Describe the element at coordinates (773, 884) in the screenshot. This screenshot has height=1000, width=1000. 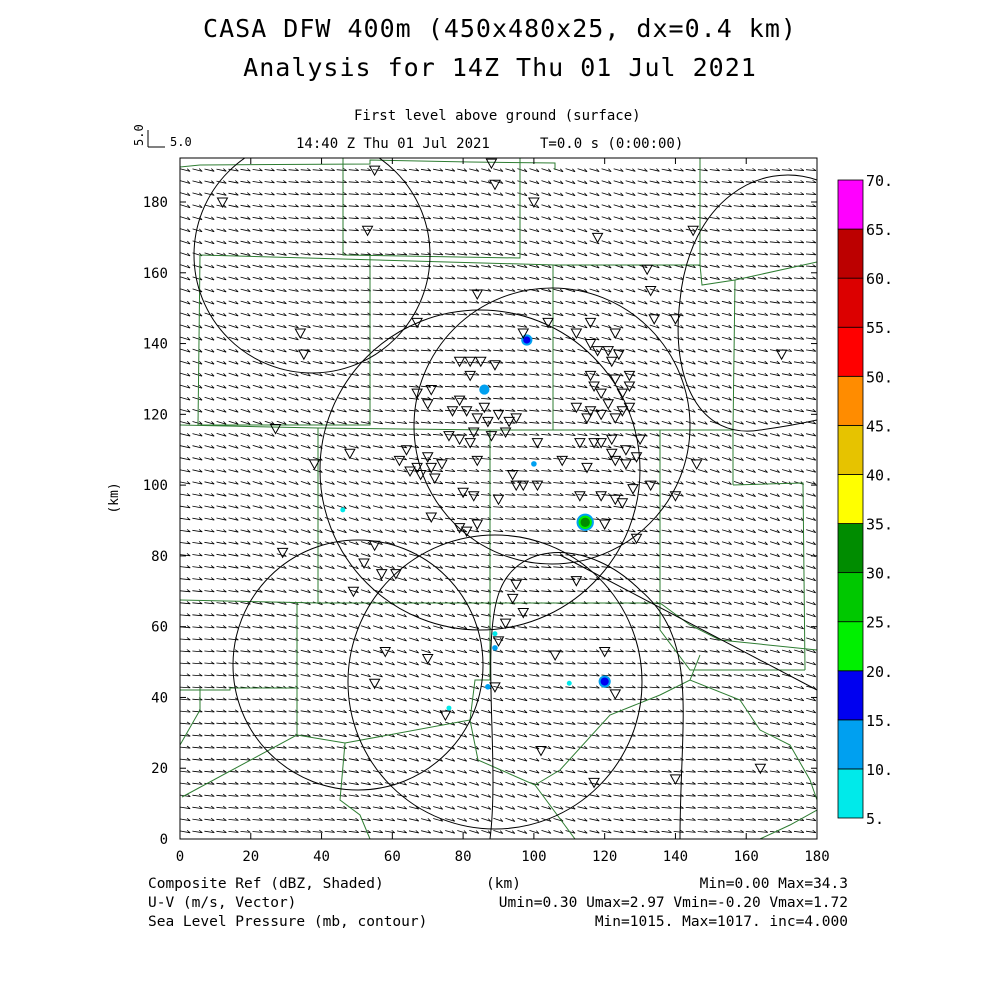
I see `footer-stats-reflectivity: Min=0.00 Max=34.3` at that location.